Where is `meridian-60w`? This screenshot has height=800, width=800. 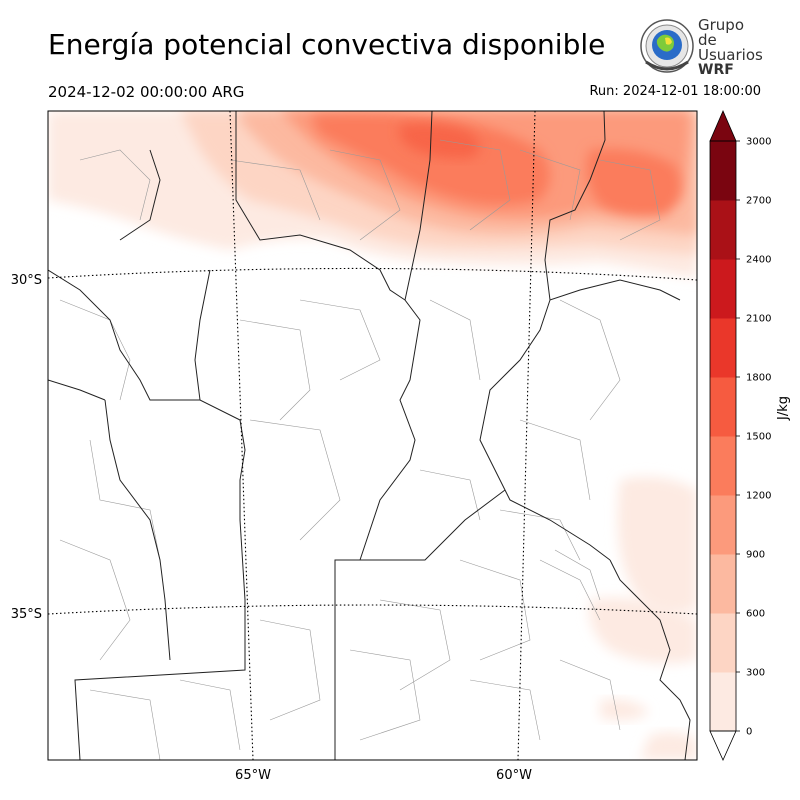
meridian-60w is located at coordinates (526, 435).